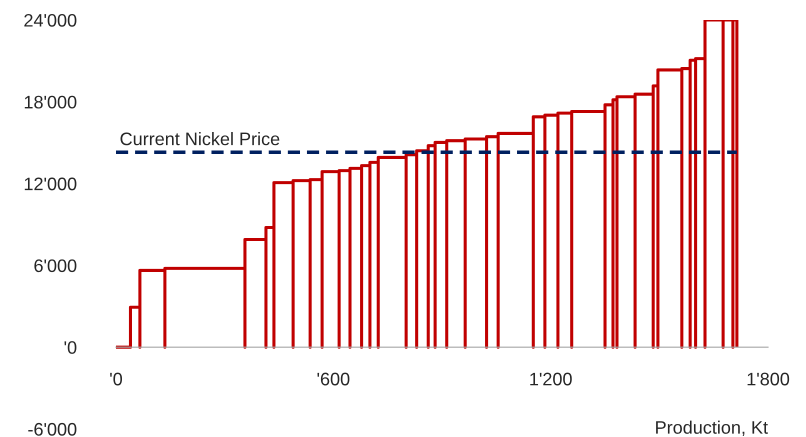 The width and height of the screenshot is (806, 437). What do you see at coordinates (769, 379) in the screenshot?
I see `x-tick-label: 1'800` at bounding box center [769, 379].